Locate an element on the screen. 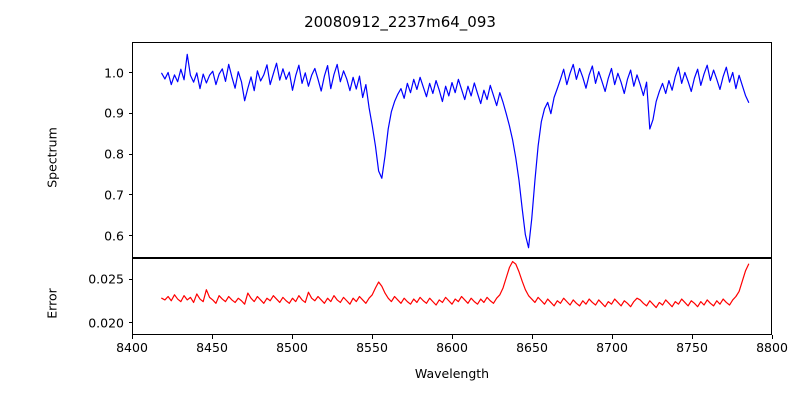  y-axis-label-error: Error is located at coordinates (52, 303).